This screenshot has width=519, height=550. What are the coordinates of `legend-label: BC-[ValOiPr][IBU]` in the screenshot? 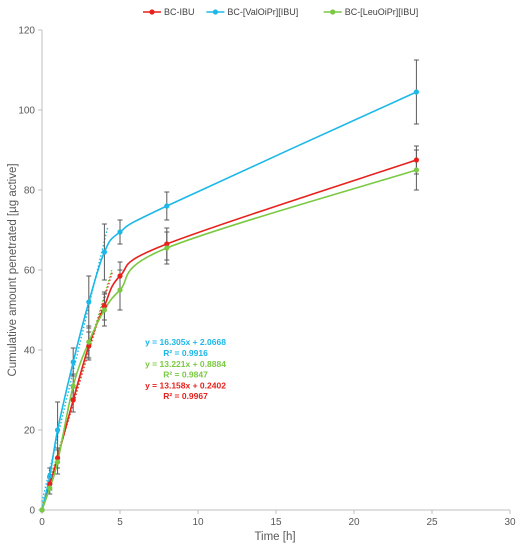 It's located at (262, 12).